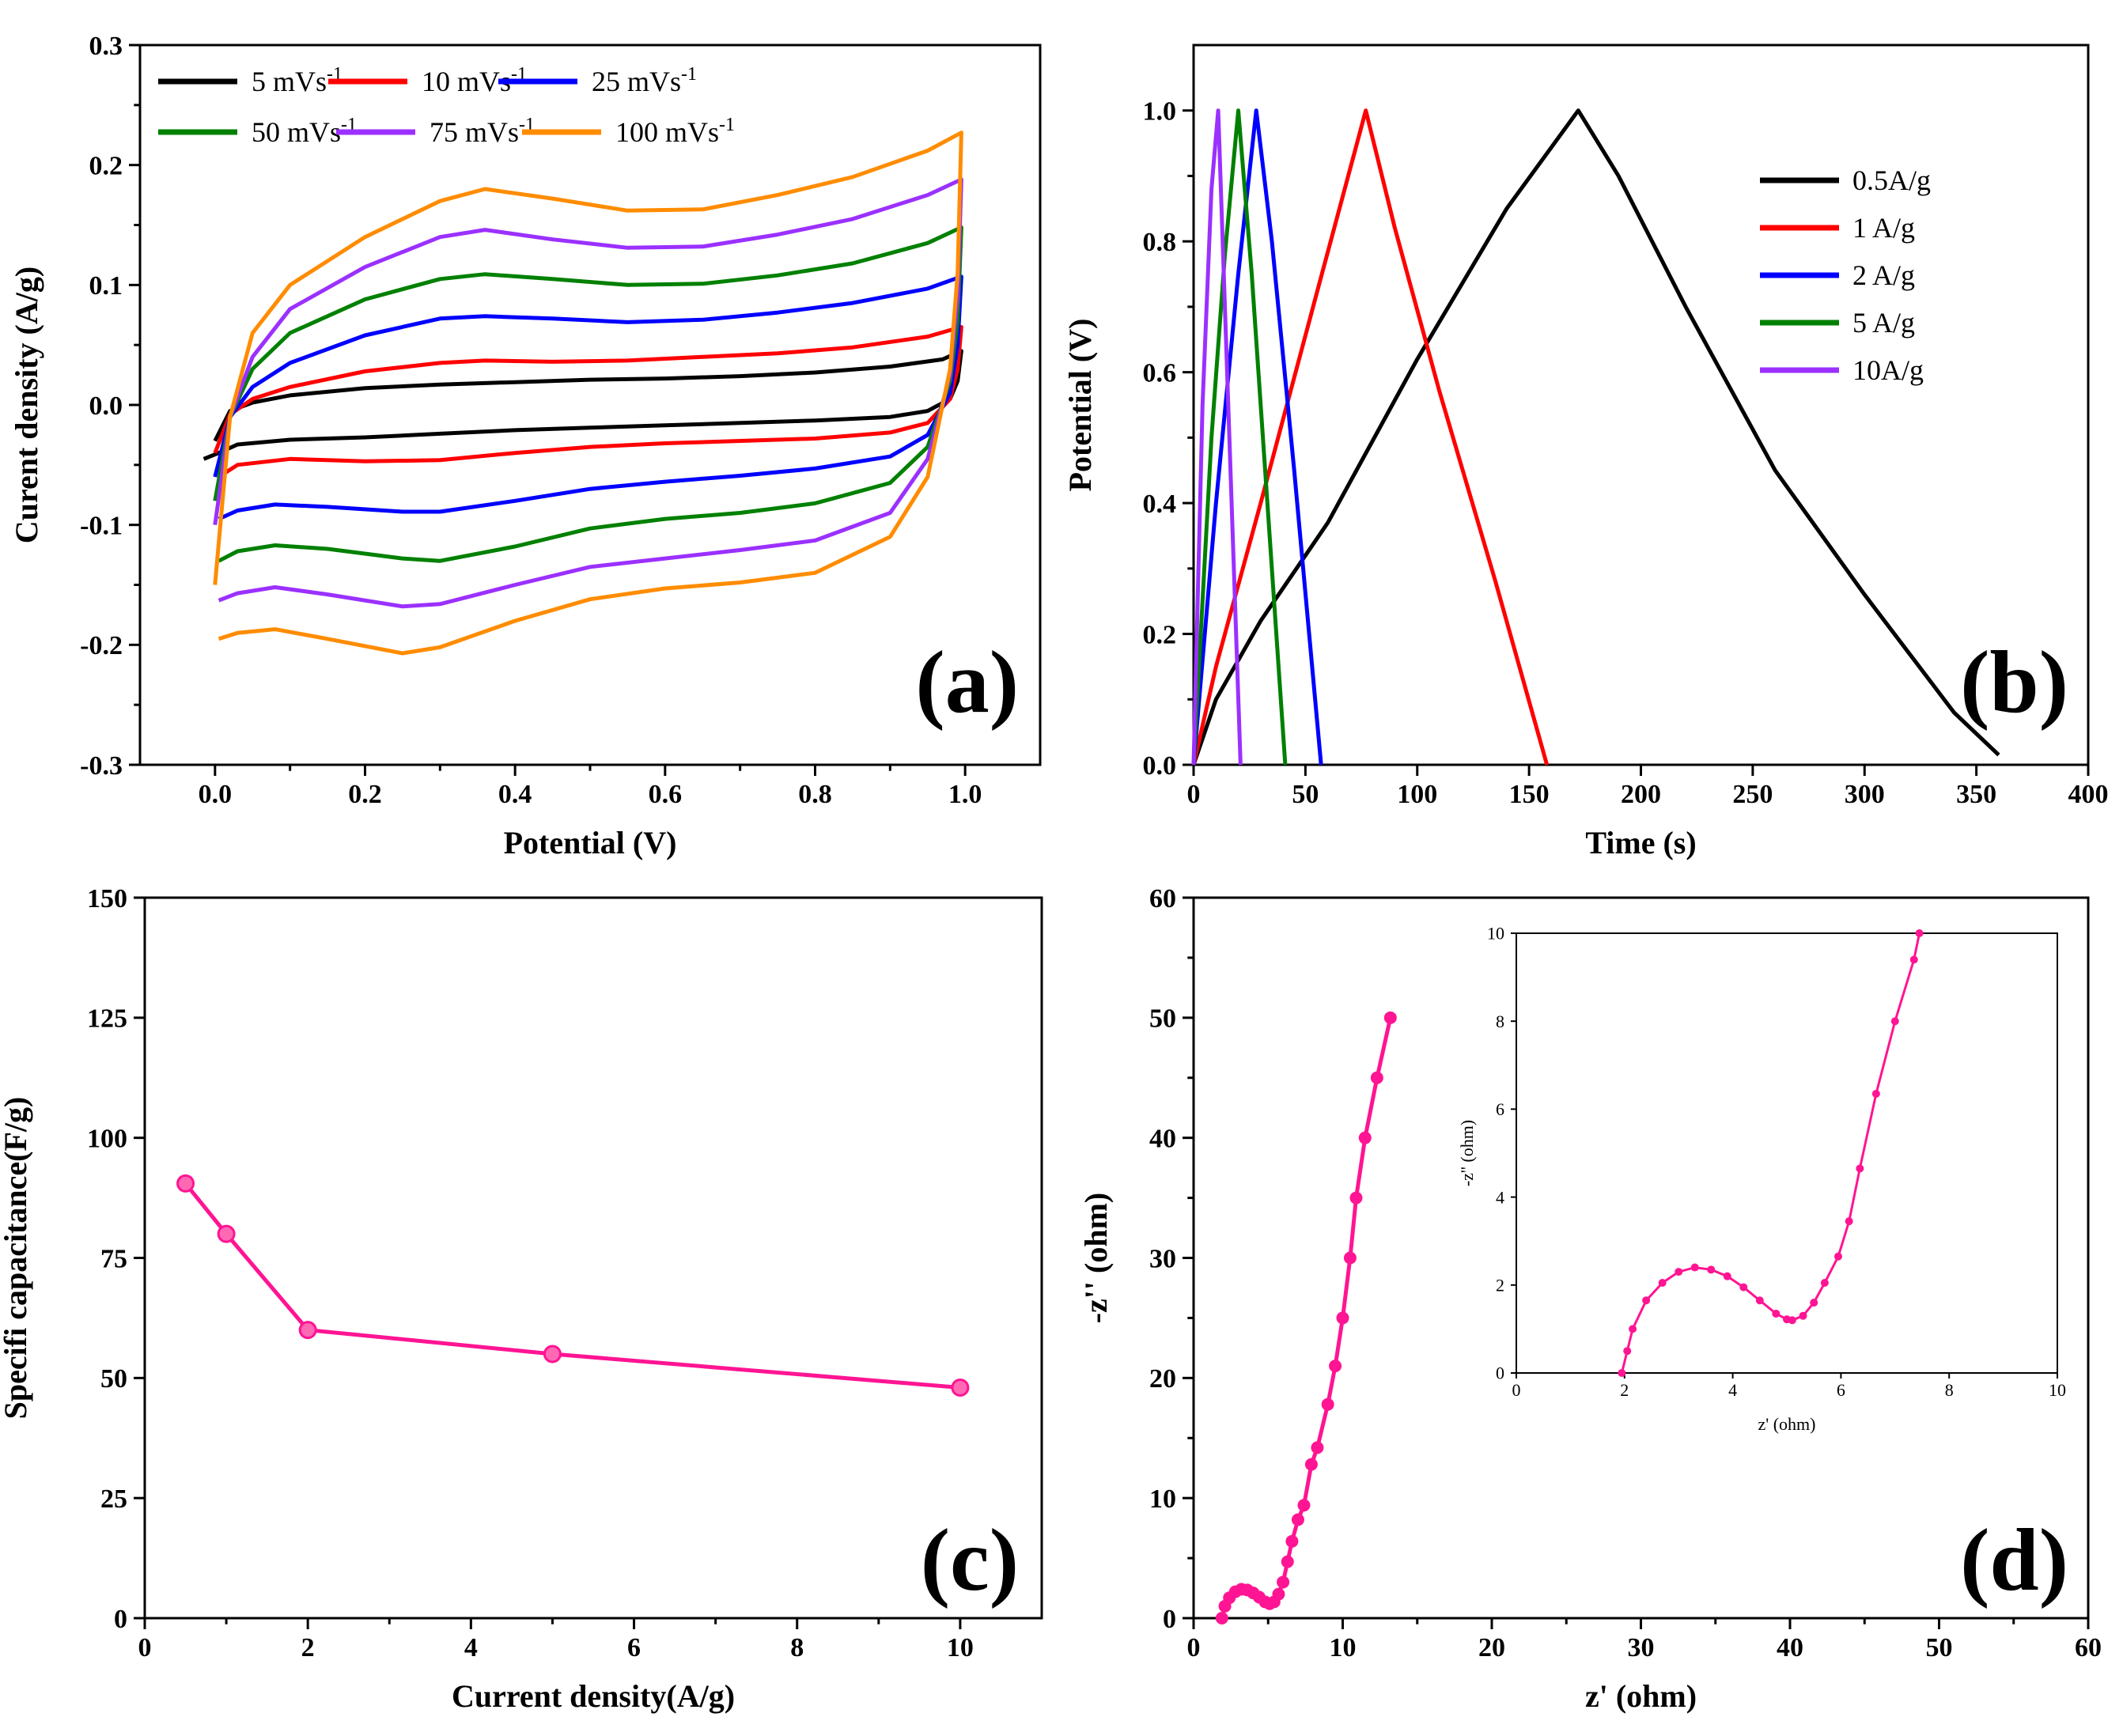 The width and height of the screenshot is (2123, 1736). What do you see at coordinates (1162, 1499) in the screenshot?
I see `y-tick-label: 10` at bounding box center [1162, 1499].